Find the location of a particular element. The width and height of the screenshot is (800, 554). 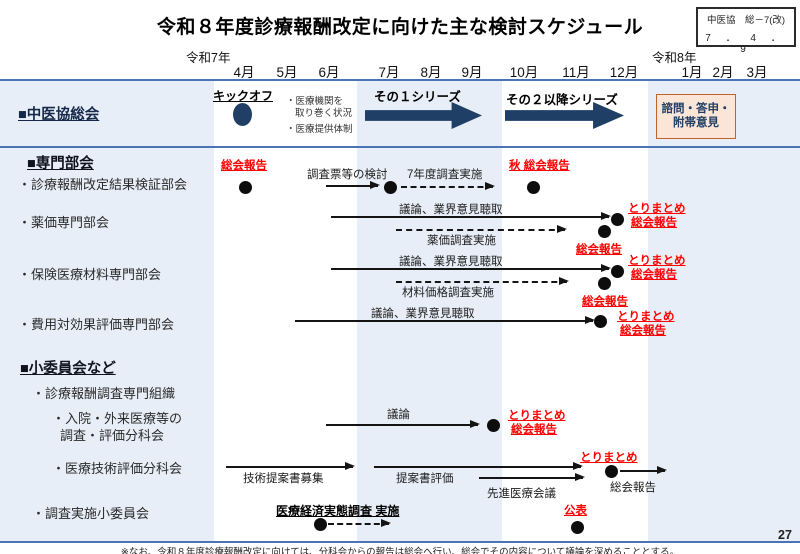

month-label: 2月 is located at coordinates (723, 72).